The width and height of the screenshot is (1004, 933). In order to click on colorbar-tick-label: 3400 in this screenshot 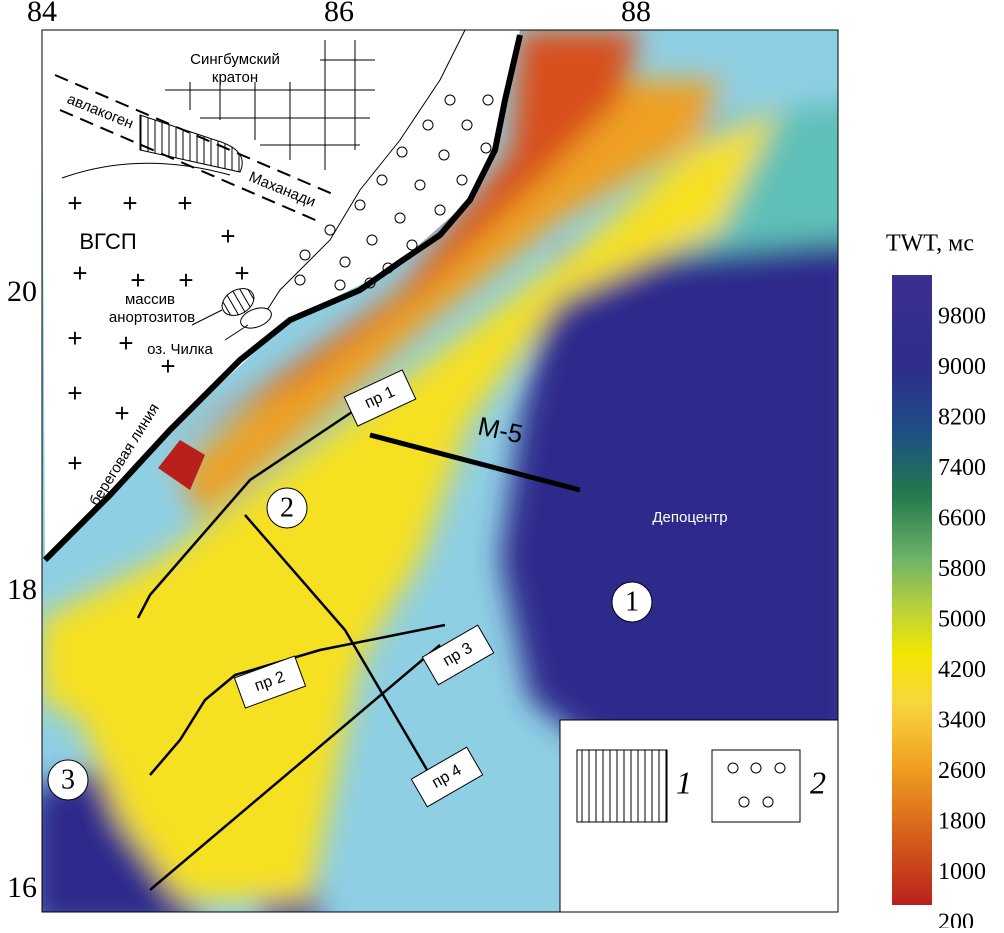, I will do `click(962, 721)`.